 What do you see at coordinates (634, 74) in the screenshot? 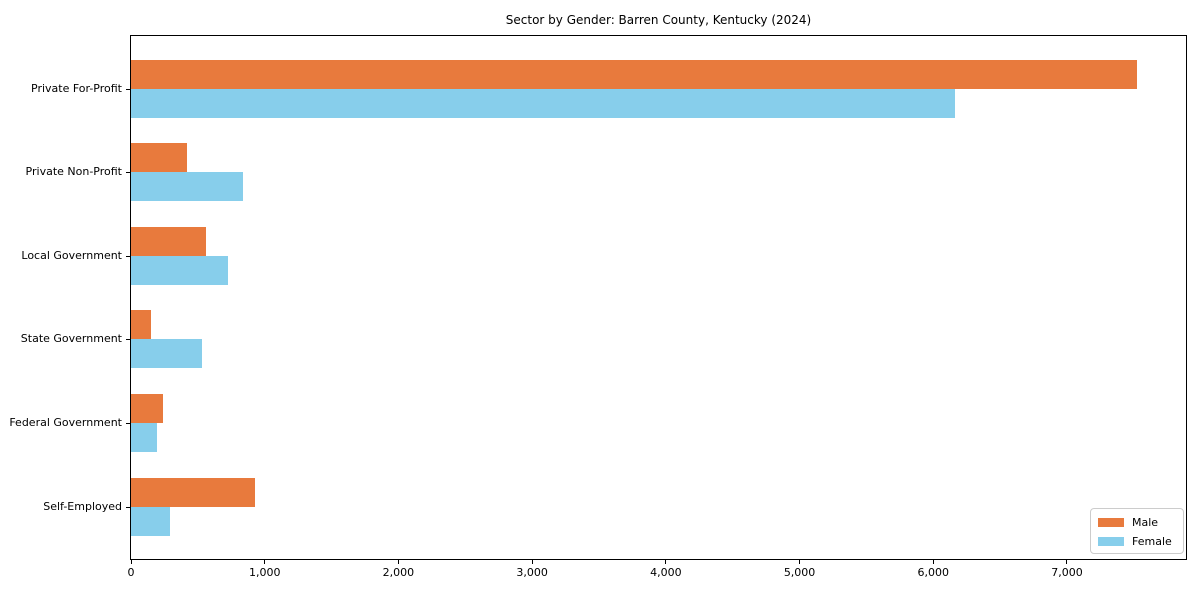
I see `bar-male-private-for-profit` at bounding box center [634, 74].